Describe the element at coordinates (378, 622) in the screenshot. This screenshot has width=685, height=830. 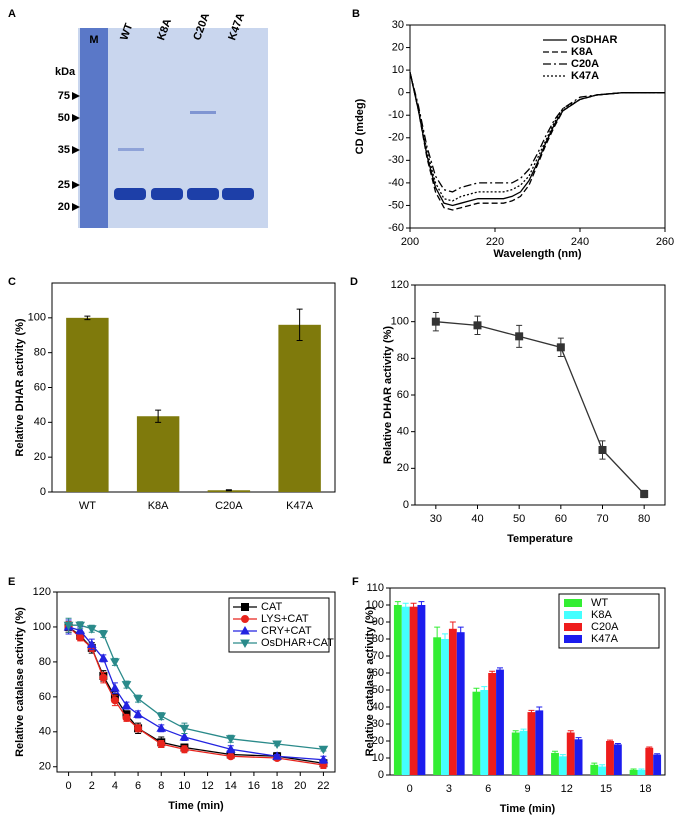
I see `y-tick-label: 90` at that location.